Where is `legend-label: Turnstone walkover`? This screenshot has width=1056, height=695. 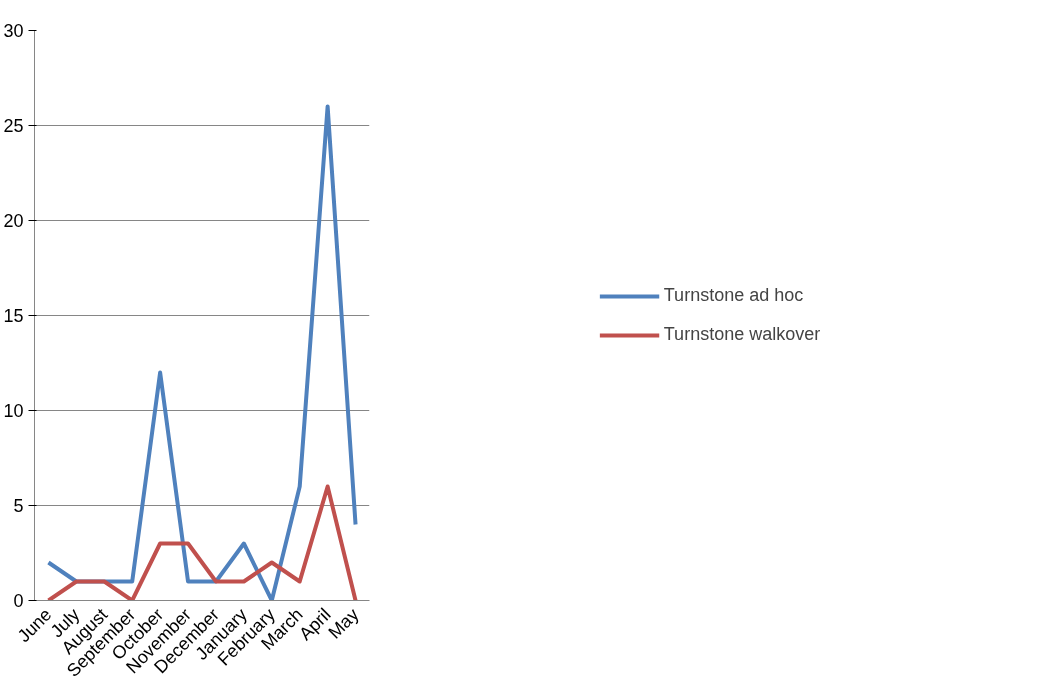
legend-label: Turnstone walkover is located at coordinates (742, 334).